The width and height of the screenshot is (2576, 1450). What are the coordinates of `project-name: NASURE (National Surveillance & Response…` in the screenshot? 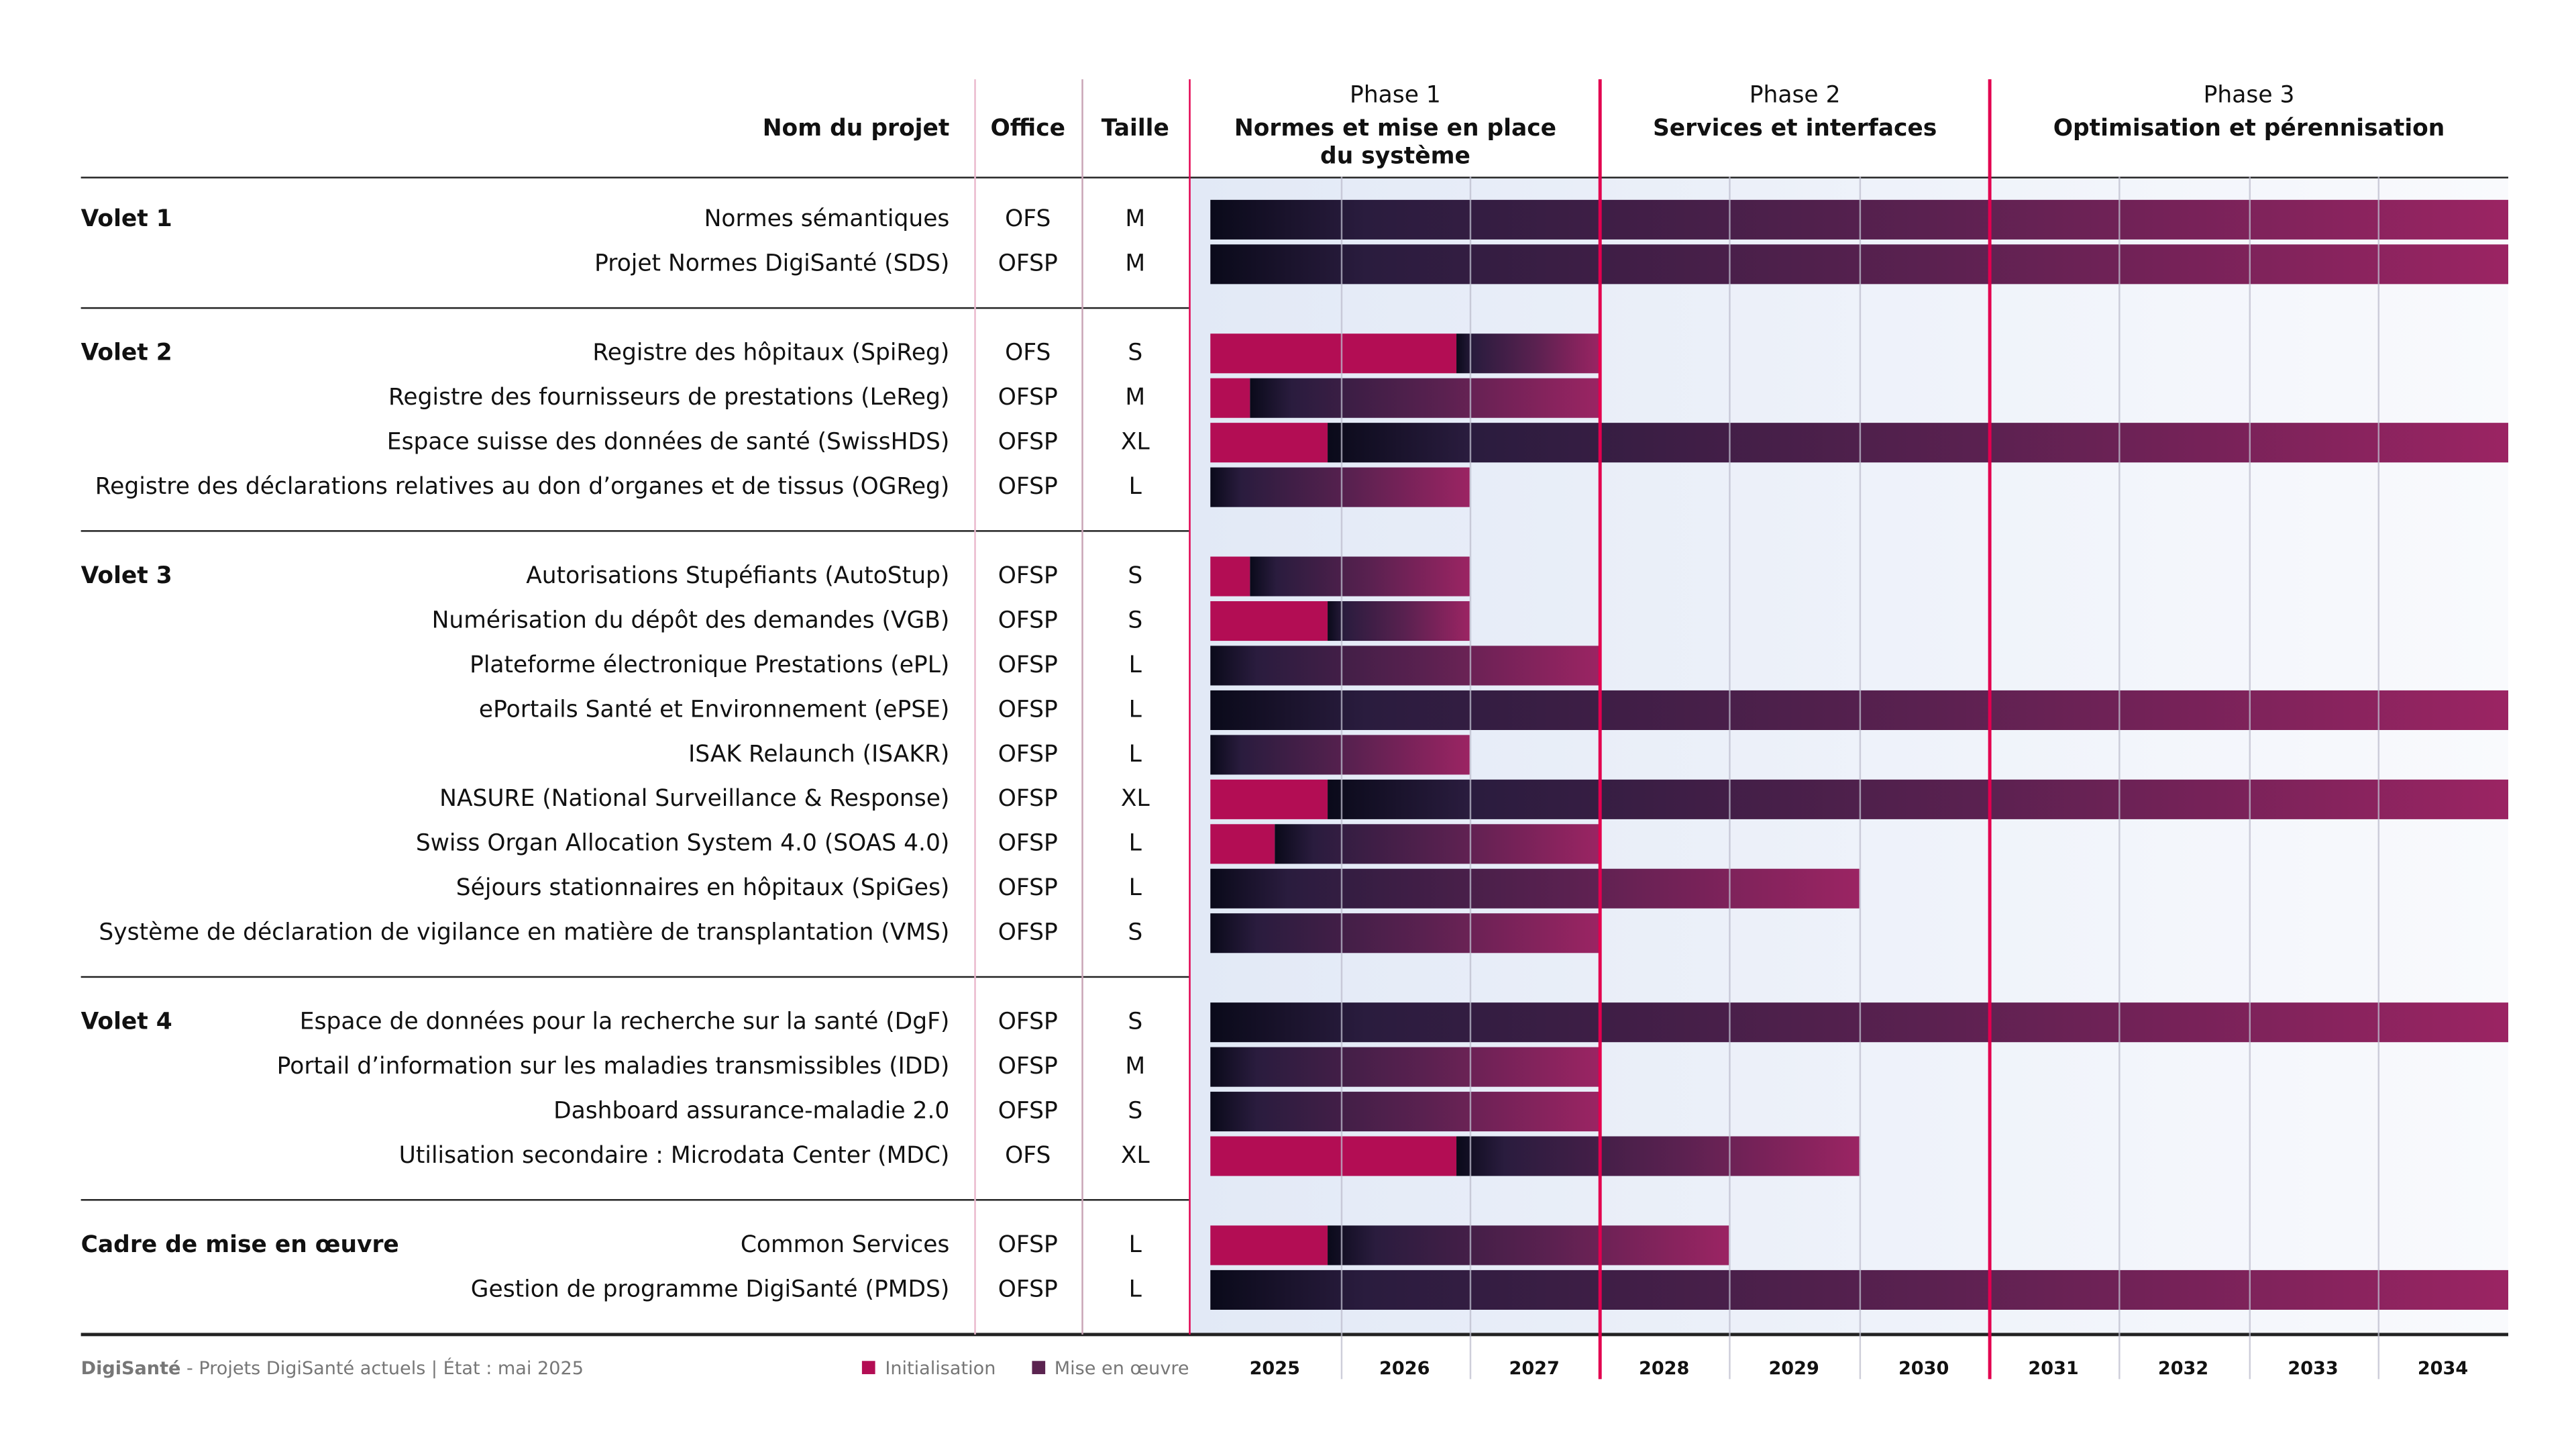 It's located at (694, 800).